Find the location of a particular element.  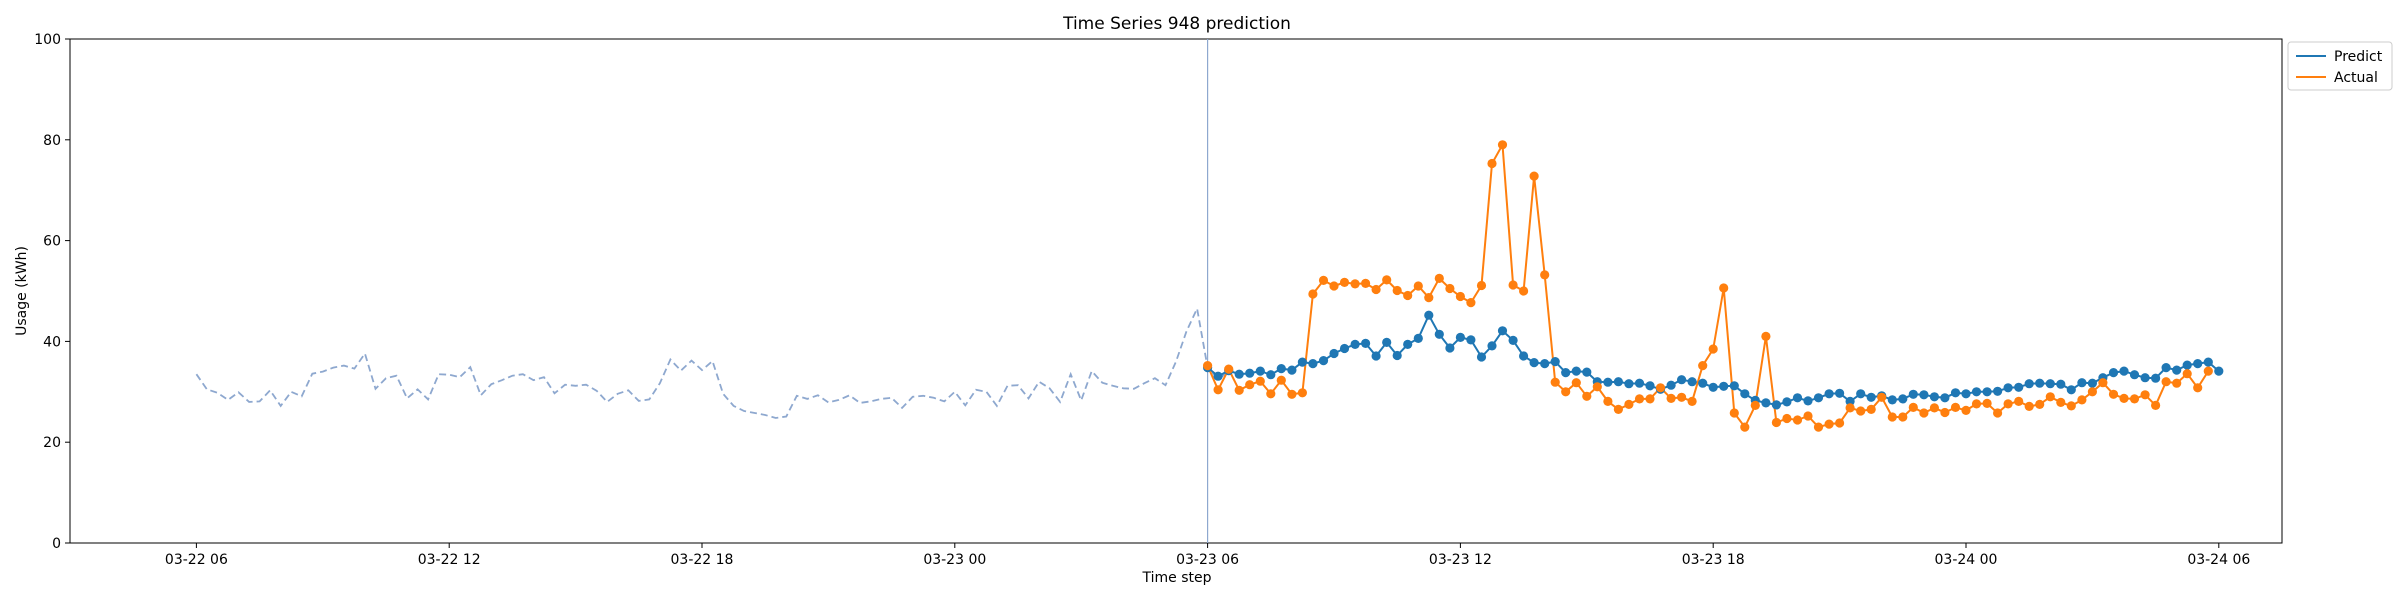

x-tick-label: 03-23 00 is located at coordinates (954, 560).